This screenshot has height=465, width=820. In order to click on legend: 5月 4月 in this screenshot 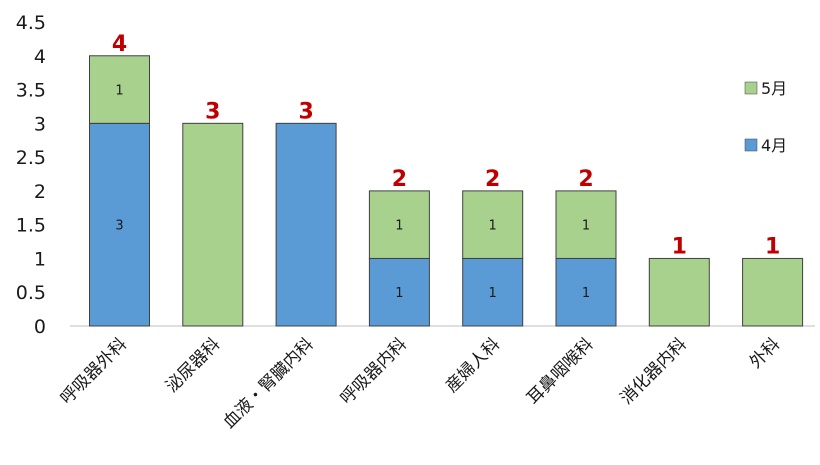, I will do `click(765, 117)`.